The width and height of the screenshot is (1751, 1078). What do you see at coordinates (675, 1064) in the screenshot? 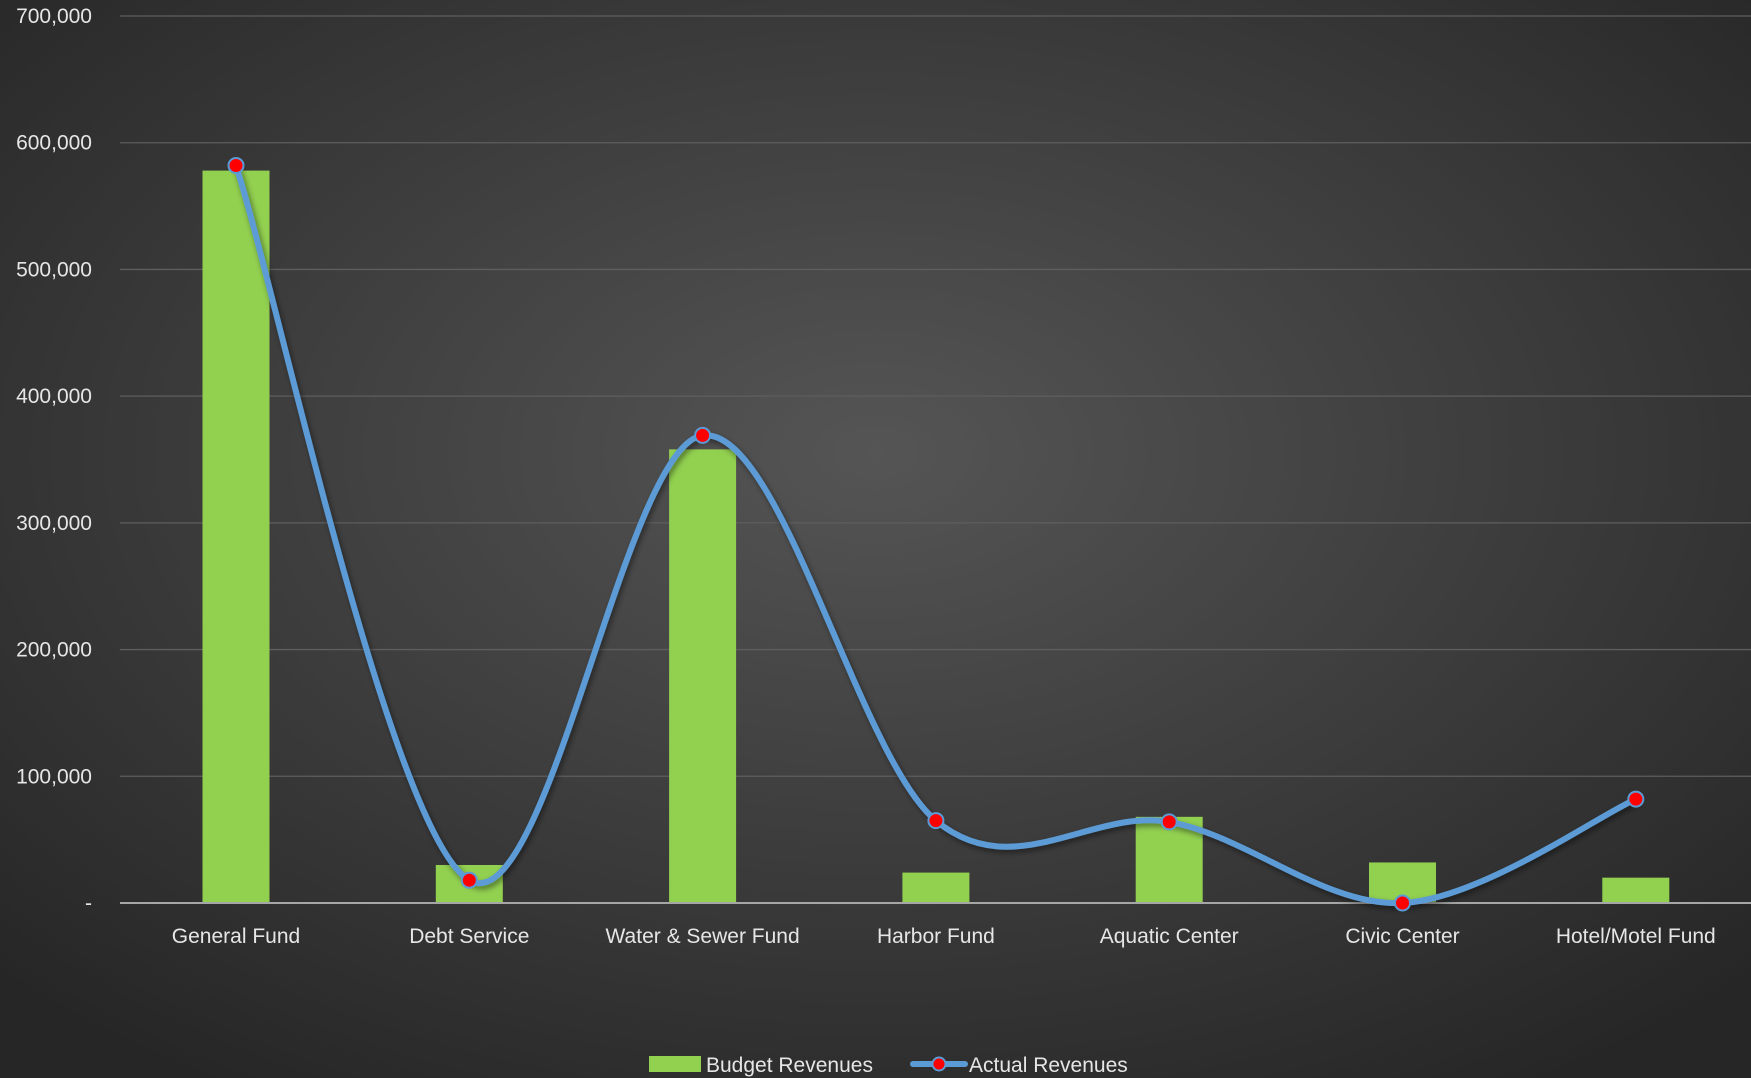
I see `legend-swatch-budget` at bounding box center [675, 1064].